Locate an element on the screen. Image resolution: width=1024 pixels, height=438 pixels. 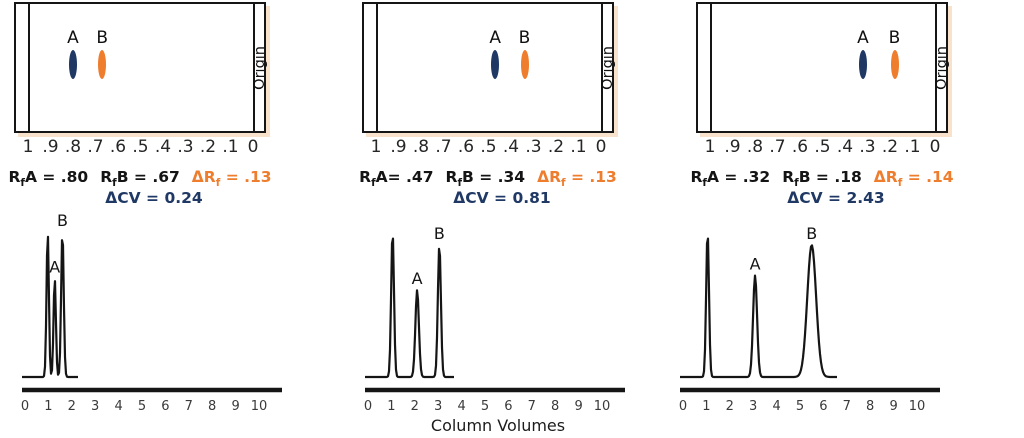
delta-cv-line: ΔCV = 0.81 is located at coordinates (502, 198).